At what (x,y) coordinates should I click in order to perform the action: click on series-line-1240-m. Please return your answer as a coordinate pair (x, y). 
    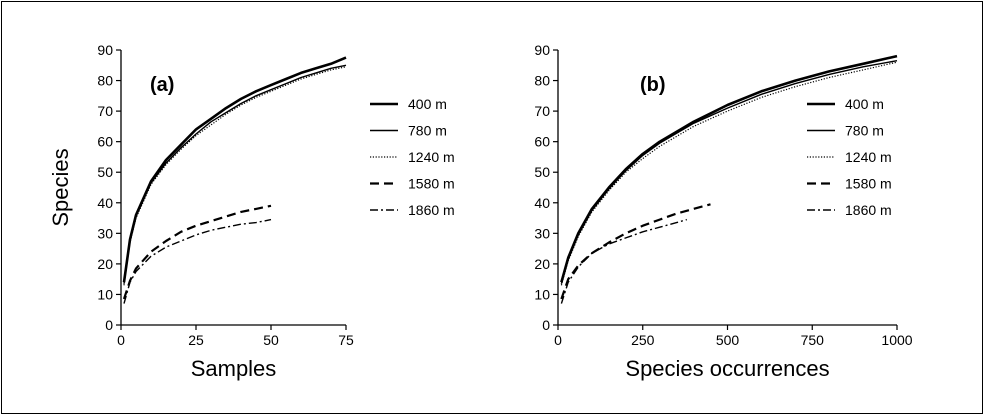
    Looking at the image, I should click on (235, 176).